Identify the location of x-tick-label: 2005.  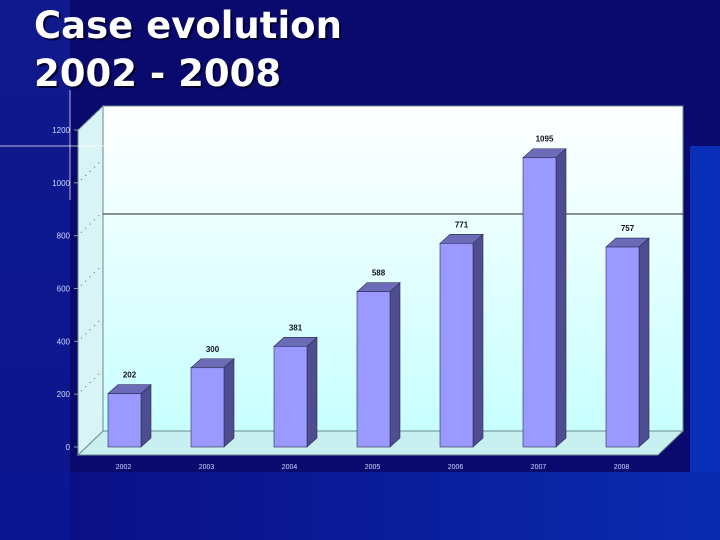
(373, 467).